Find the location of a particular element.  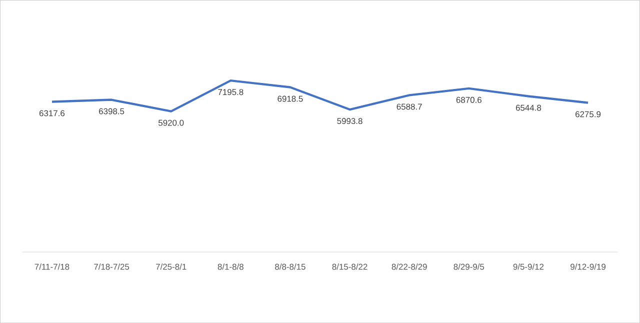

x-tick-label: 9/12-9/19 is located at coordinates (588, 266).